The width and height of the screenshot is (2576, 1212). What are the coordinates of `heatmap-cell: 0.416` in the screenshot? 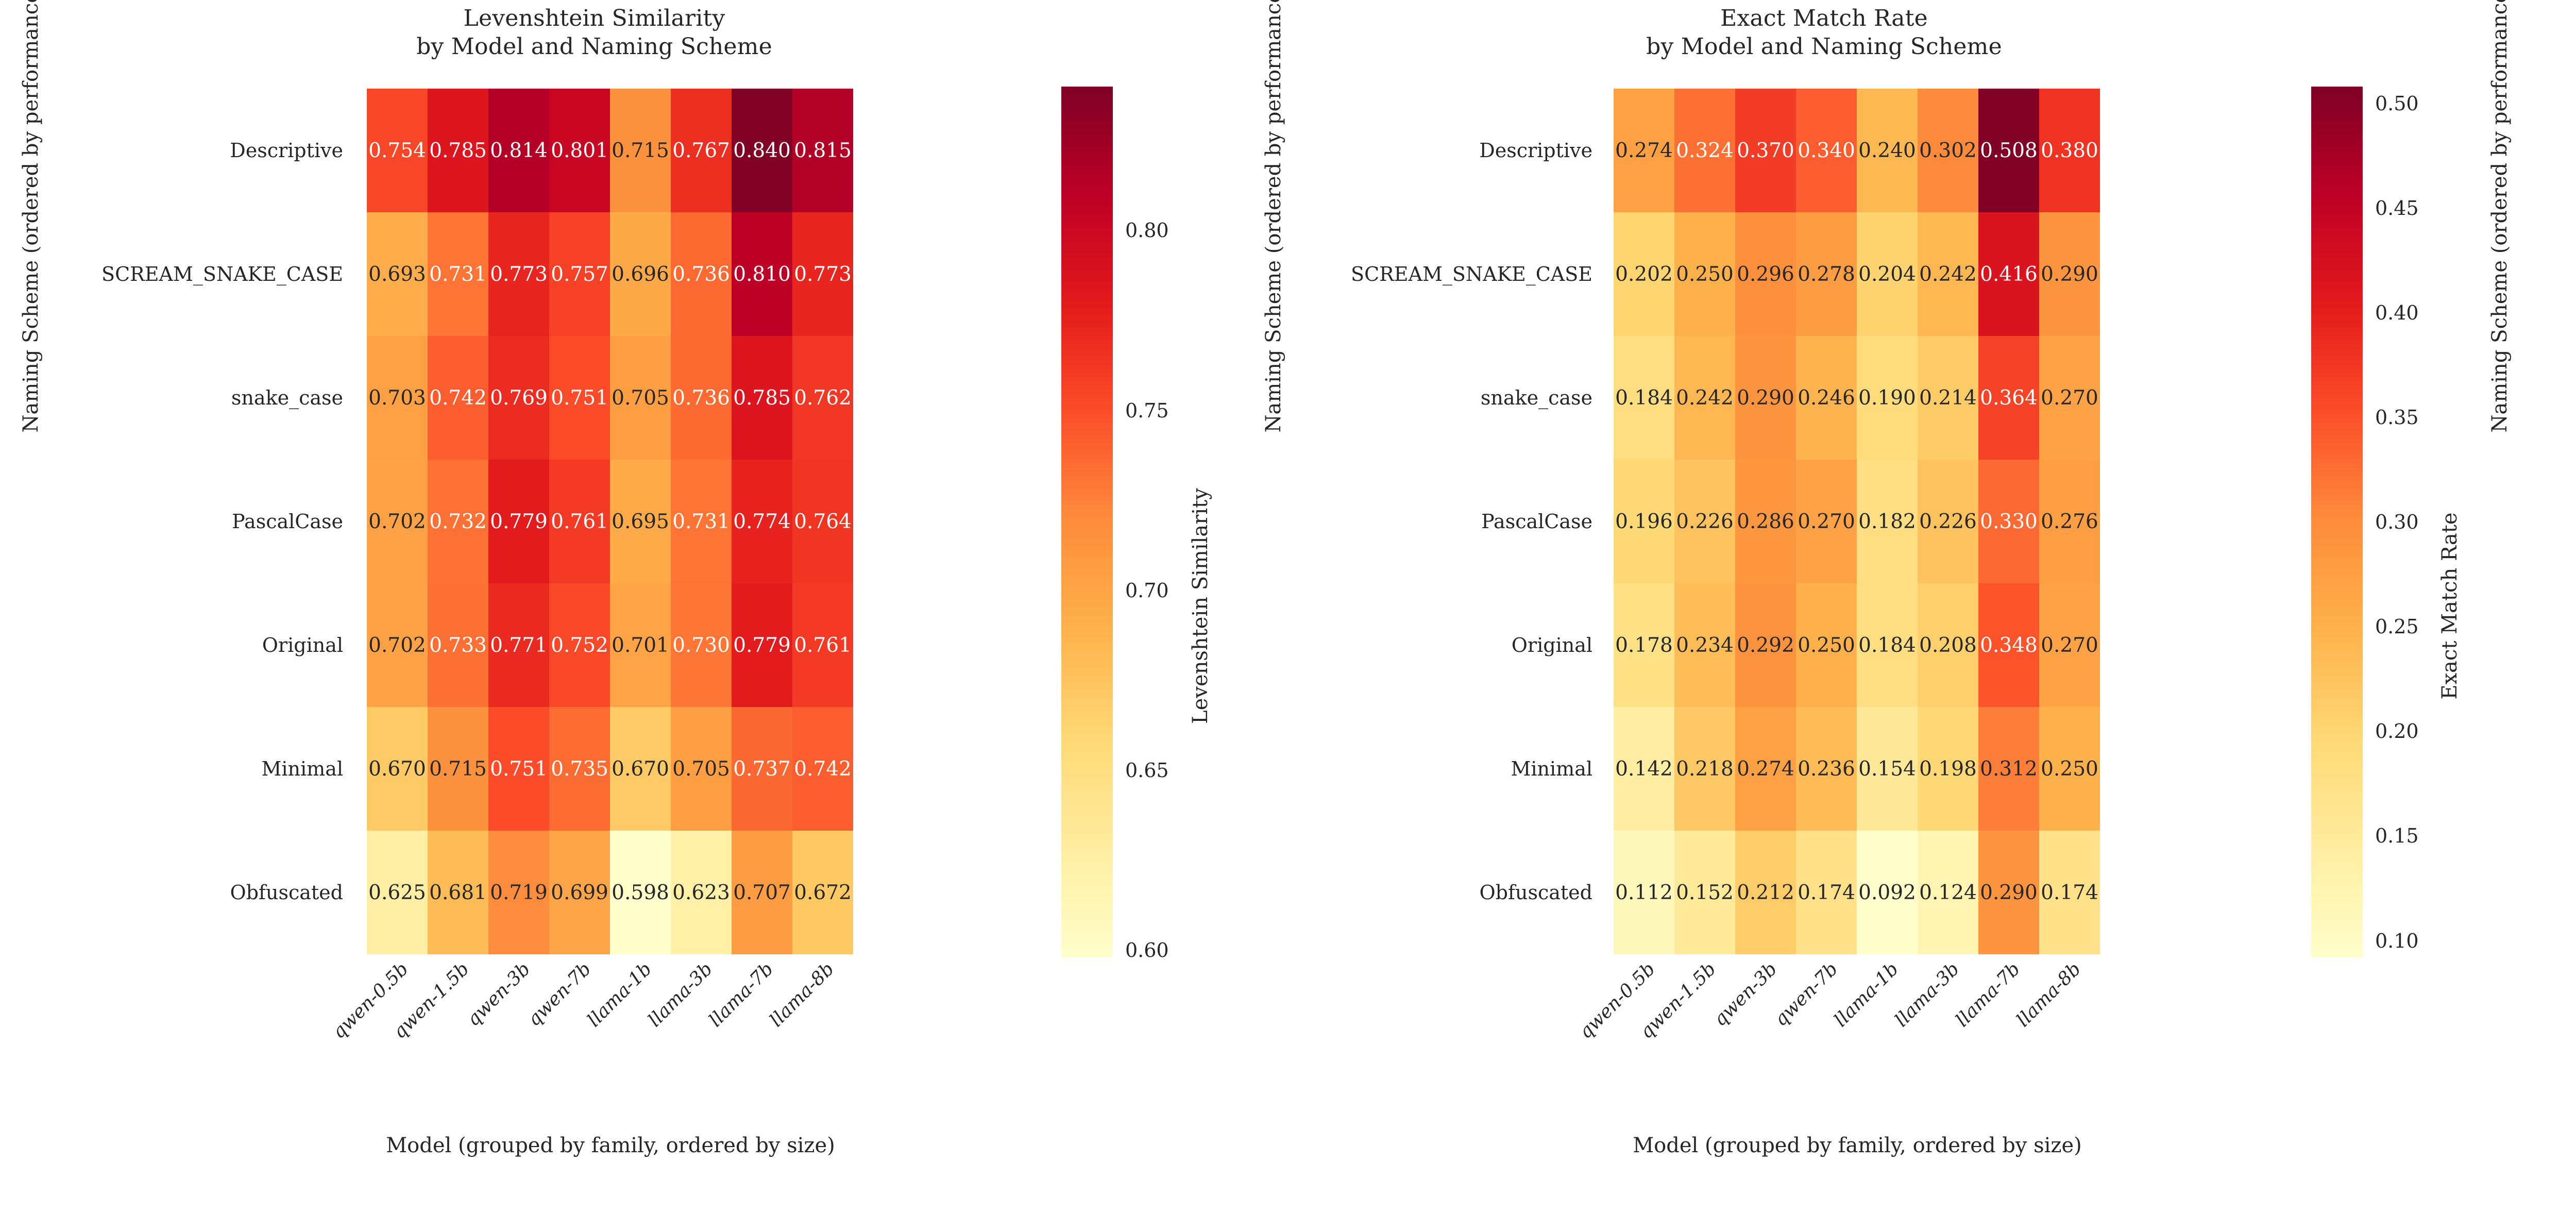 It's located at (2008, 274).